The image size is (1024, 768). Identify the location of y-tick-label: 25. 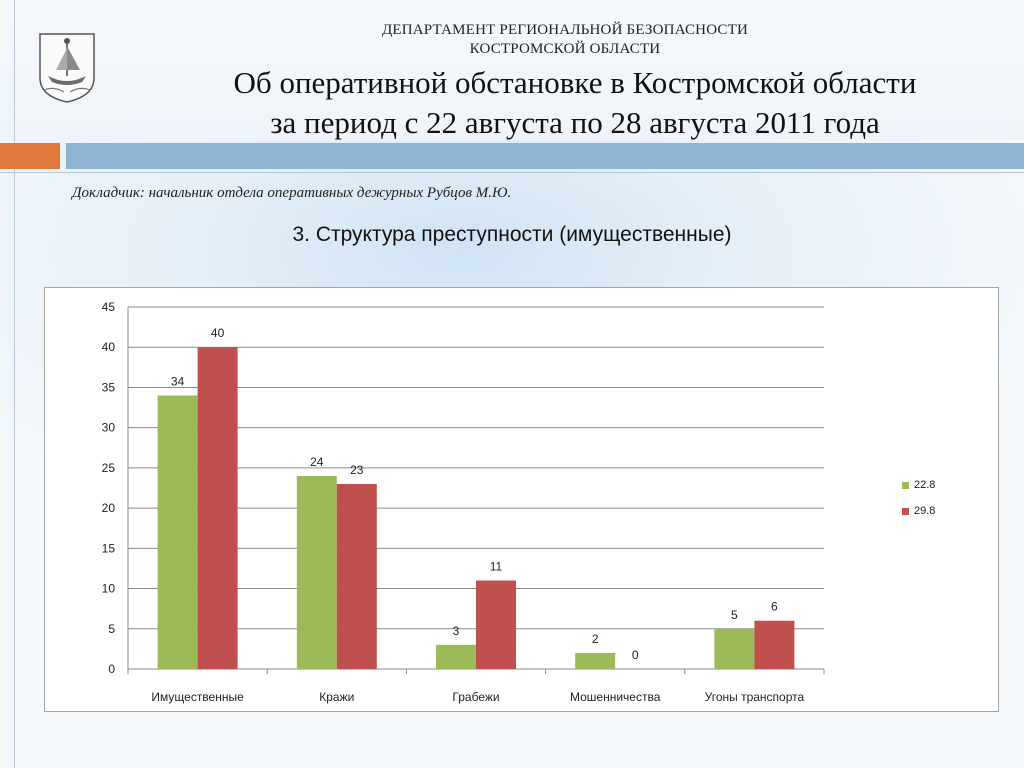
(109, 468).